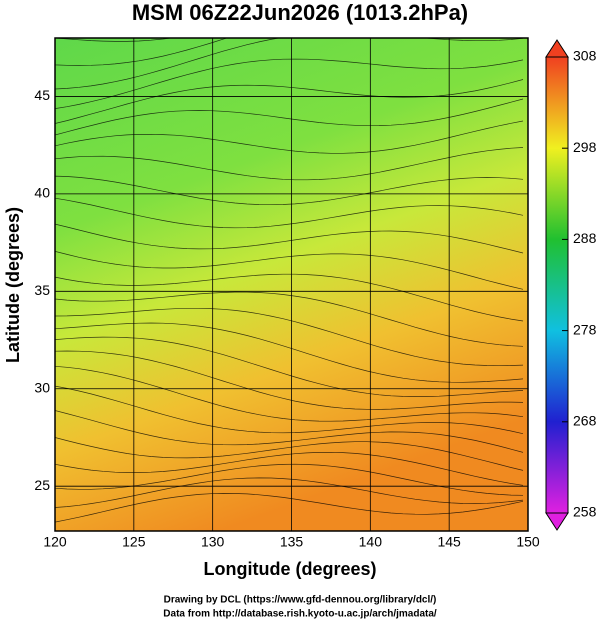  I want to click on x-tick-label: 145, so click(449, 542).